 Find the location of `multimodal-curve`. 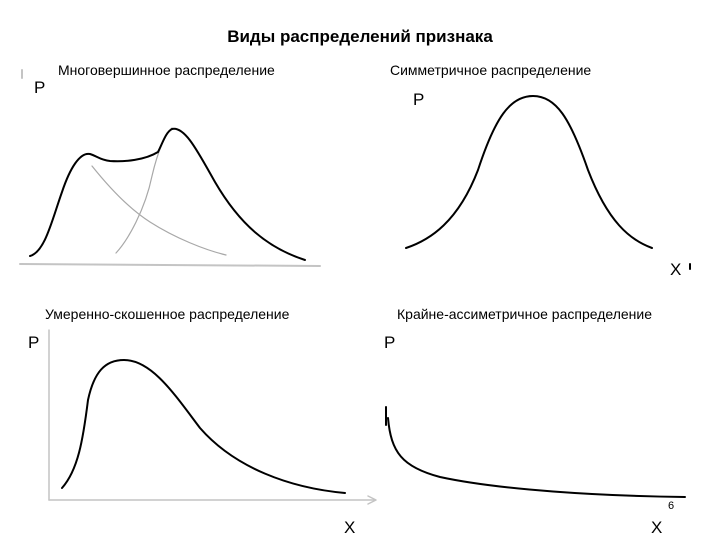

multimodal-curve is located at coordinates (167, 194).